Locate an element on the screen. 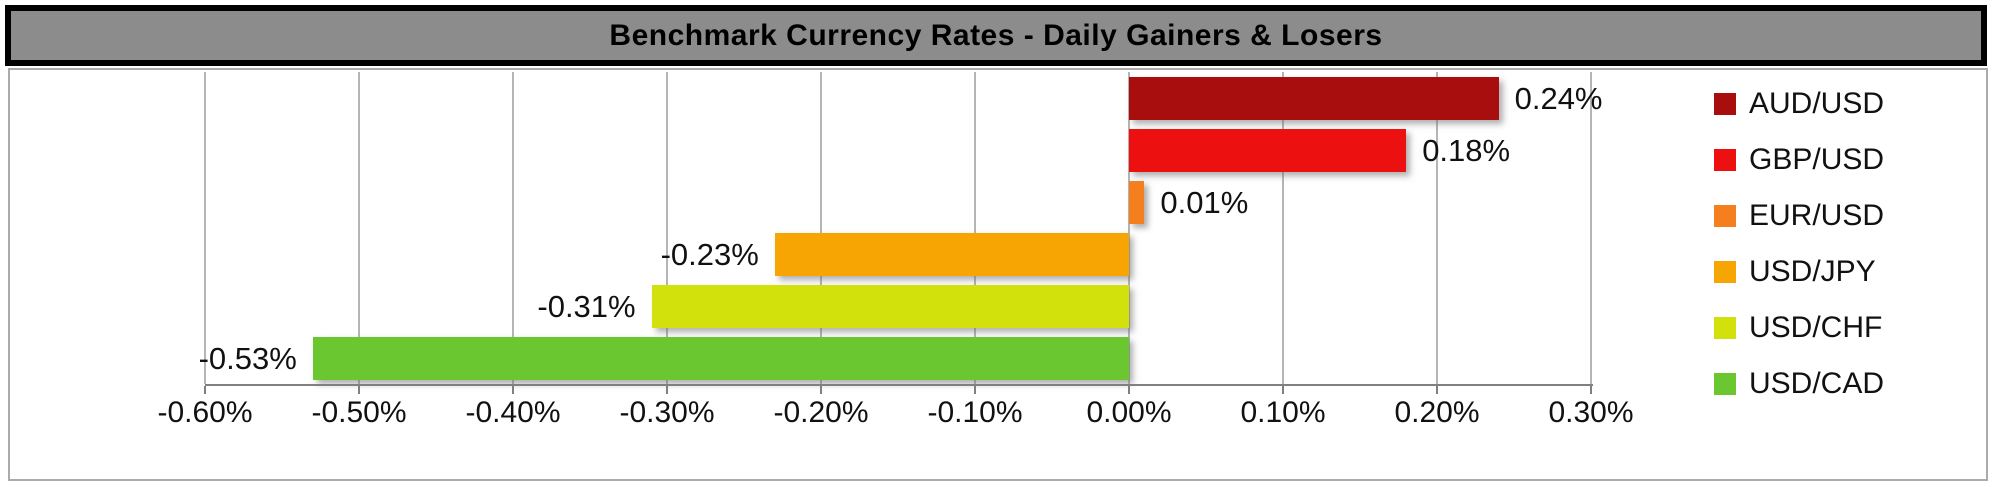 The width and height of the screenshot is (1992, 487). legend-label: AUD/USD is located at coordinates (1817, 103).